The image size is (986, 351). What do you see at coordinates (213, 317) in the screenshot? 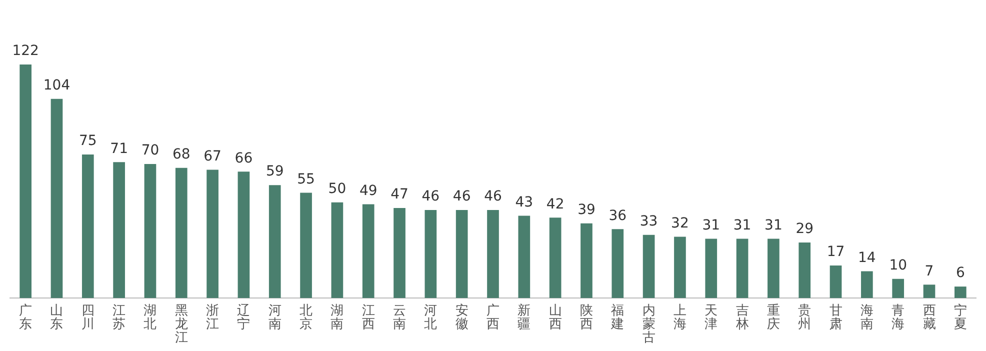
I see `x-tick-label: 浙江` at bounding box center [213, 317].